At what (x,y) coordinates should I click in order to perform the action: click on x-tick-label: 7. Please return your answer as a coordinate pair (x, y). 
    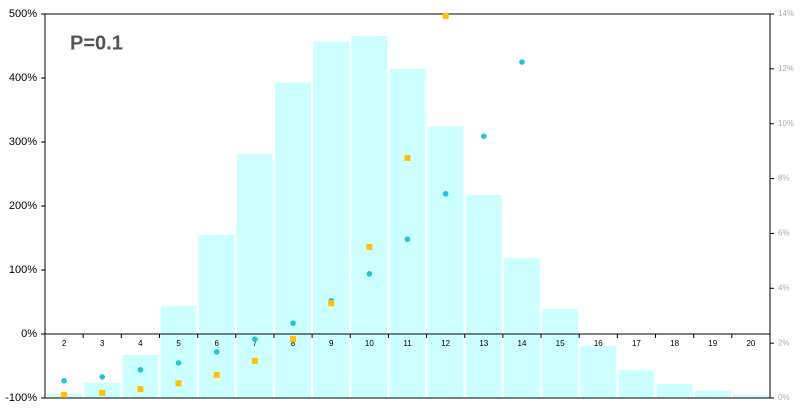
    Looking at the image, I should click on (255, 343).